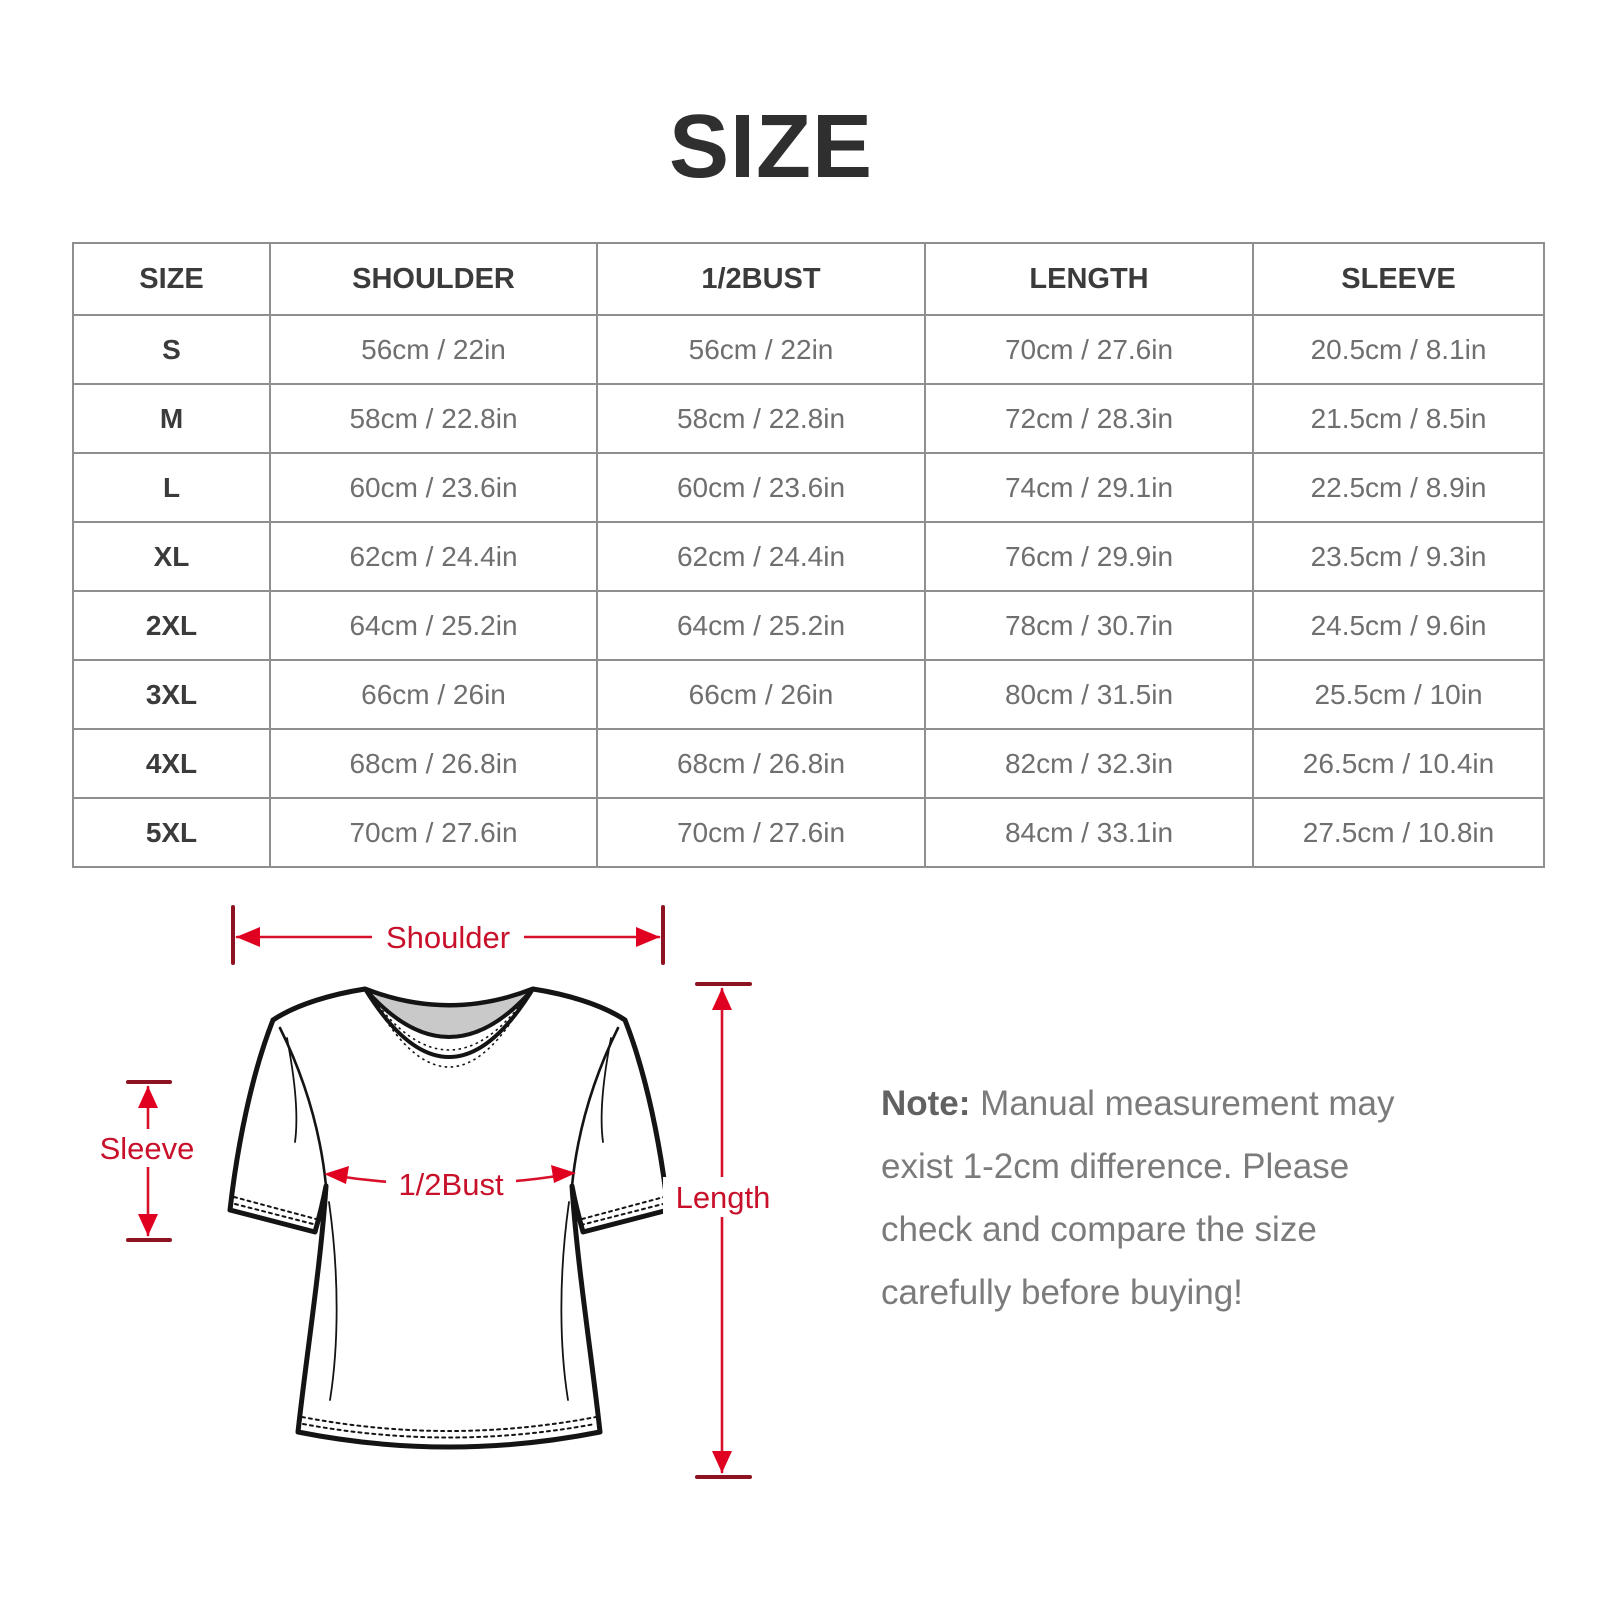 The width and height of the screenshot is (1600, 1600). What do you see at coordinates (926, 1103) in the screenshot?
I see `note-label: Note:` at bounding box center [926, 1103].